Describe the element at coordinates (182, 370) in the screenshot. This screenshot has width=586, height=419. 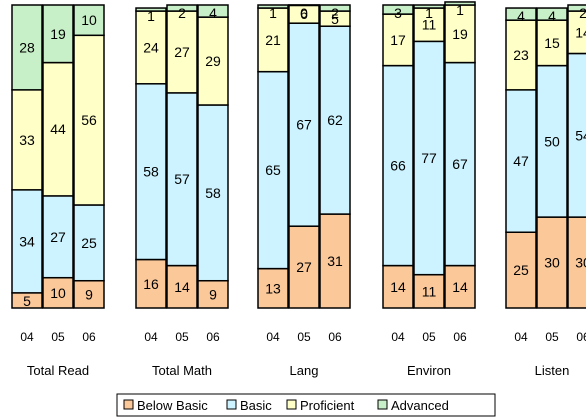
I see `group-label-total-math: Total Math` at that location.